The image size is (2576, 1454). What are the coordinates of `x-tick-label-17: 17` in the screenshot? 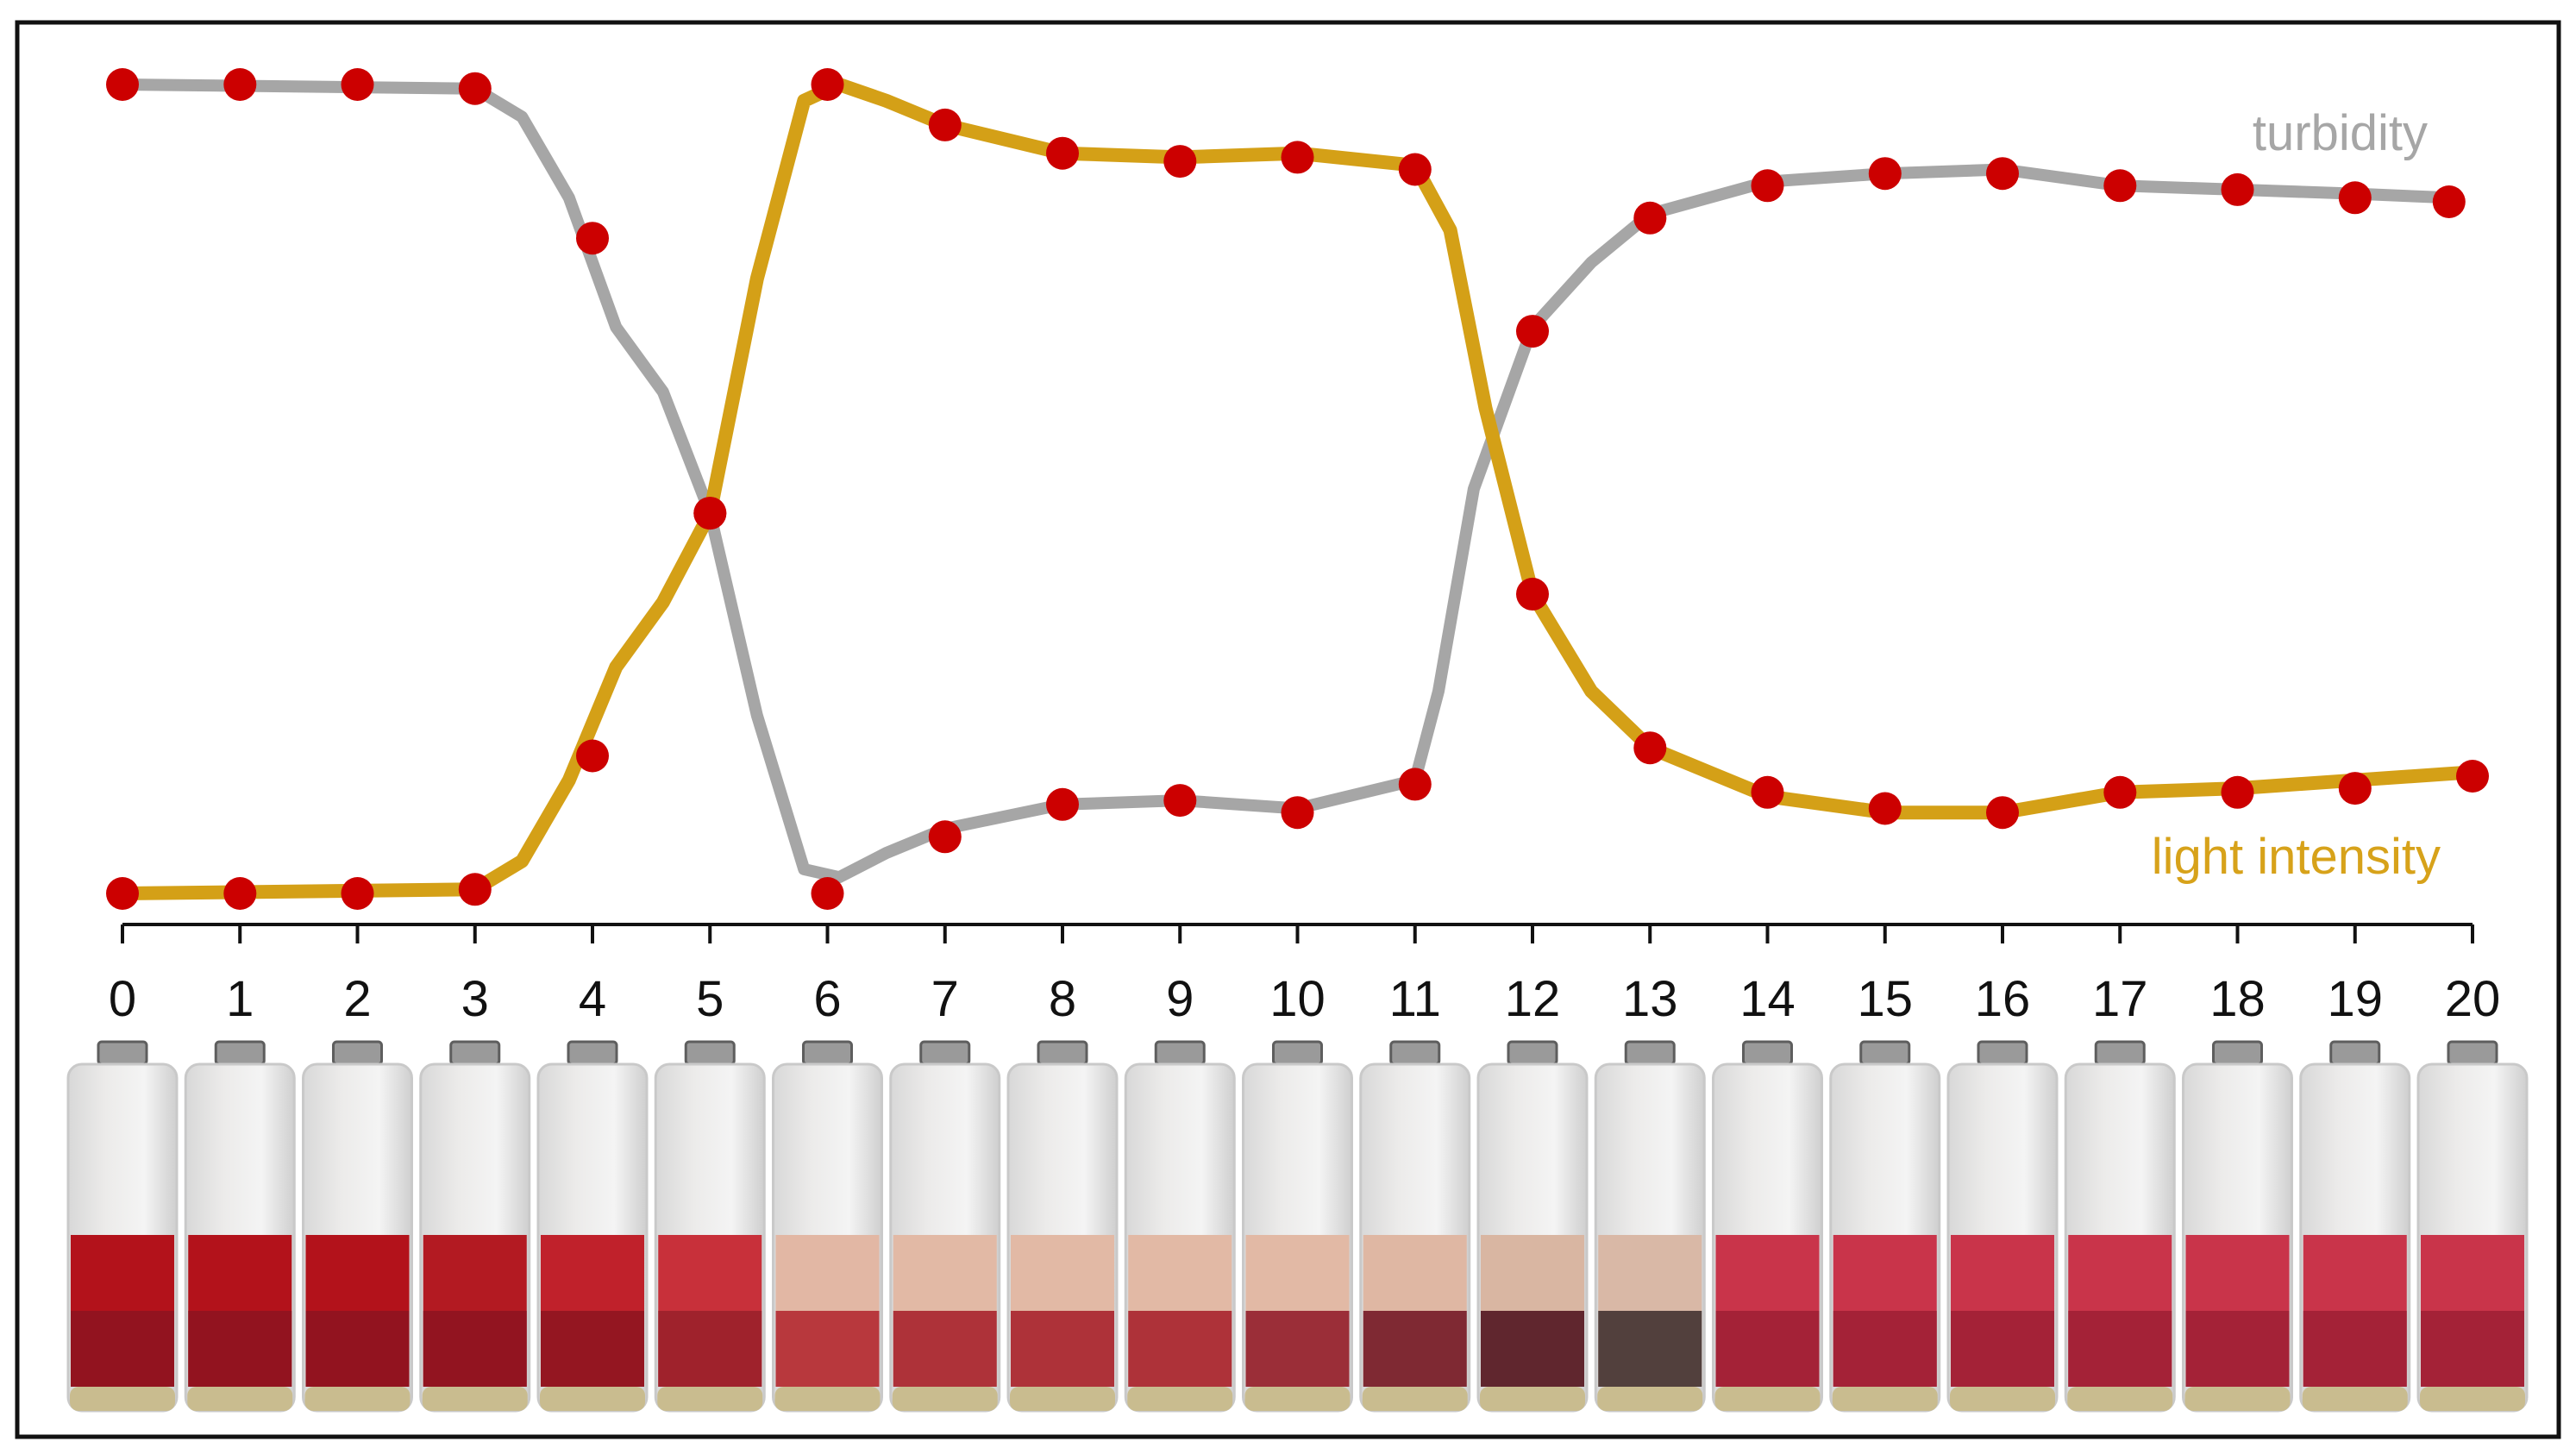 It's located at (2120, 999).